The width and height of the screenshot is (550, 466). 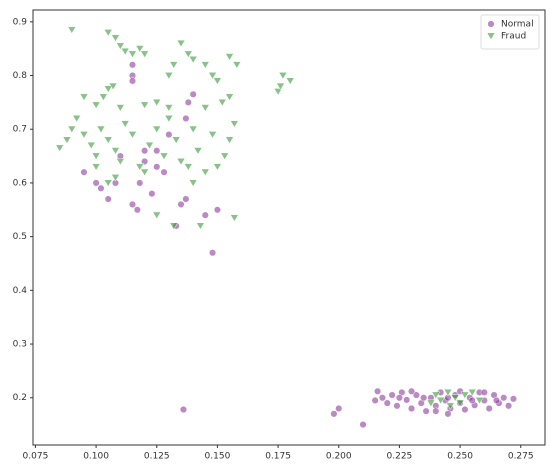 What do you see at coordinates (218, 457) in the screenshot?
I see `x-tick-label: 0.150` at bounding box center [218, 457].